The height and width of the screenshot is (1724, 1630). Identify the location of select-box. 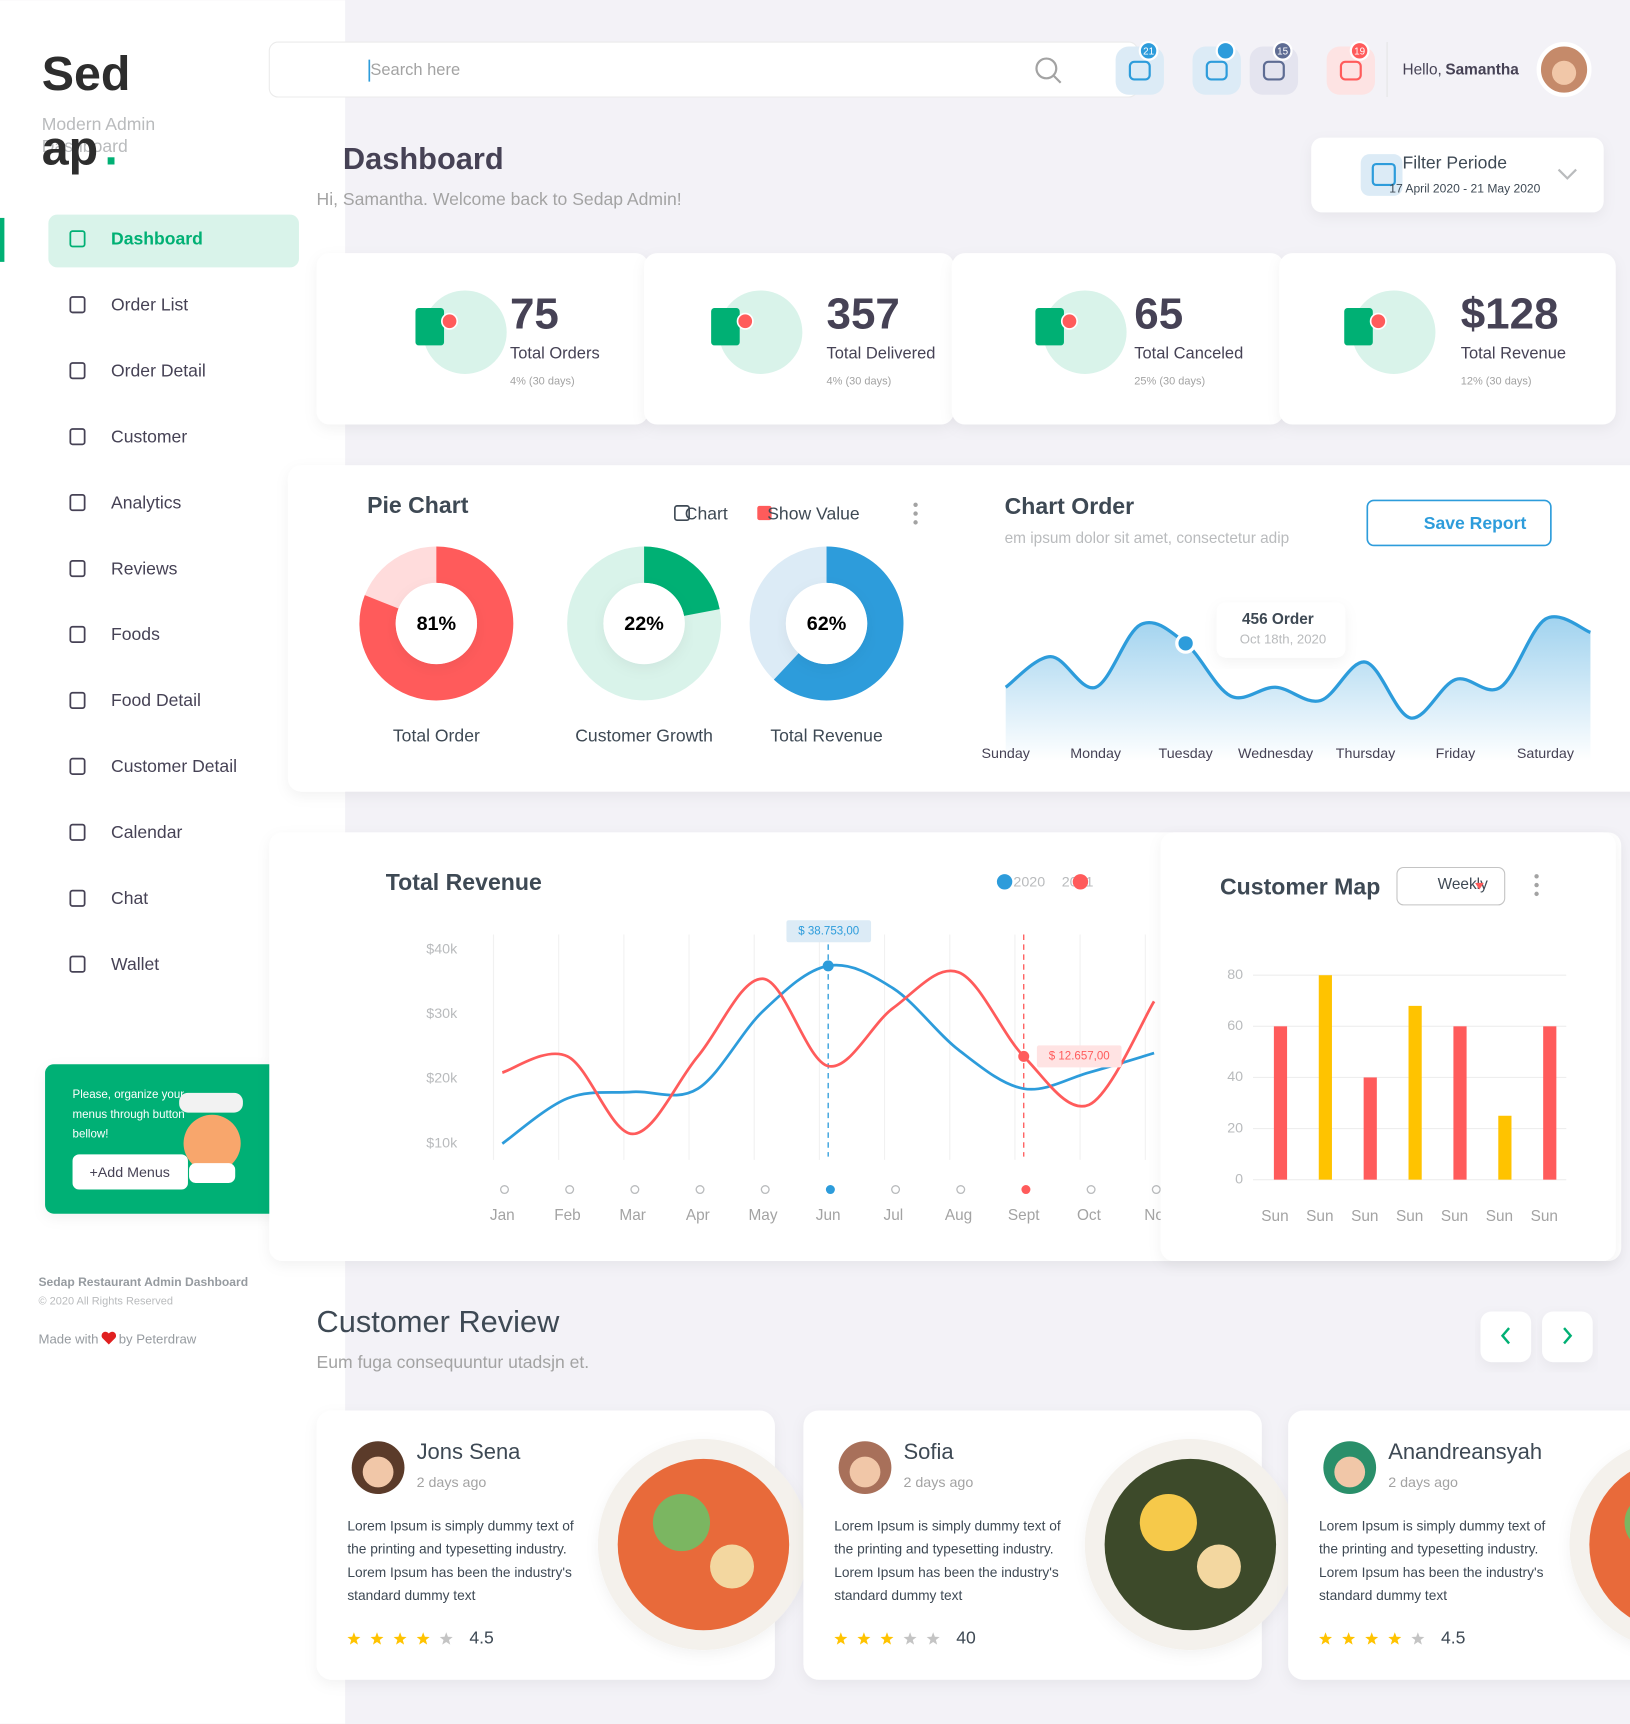
(1451, 886).